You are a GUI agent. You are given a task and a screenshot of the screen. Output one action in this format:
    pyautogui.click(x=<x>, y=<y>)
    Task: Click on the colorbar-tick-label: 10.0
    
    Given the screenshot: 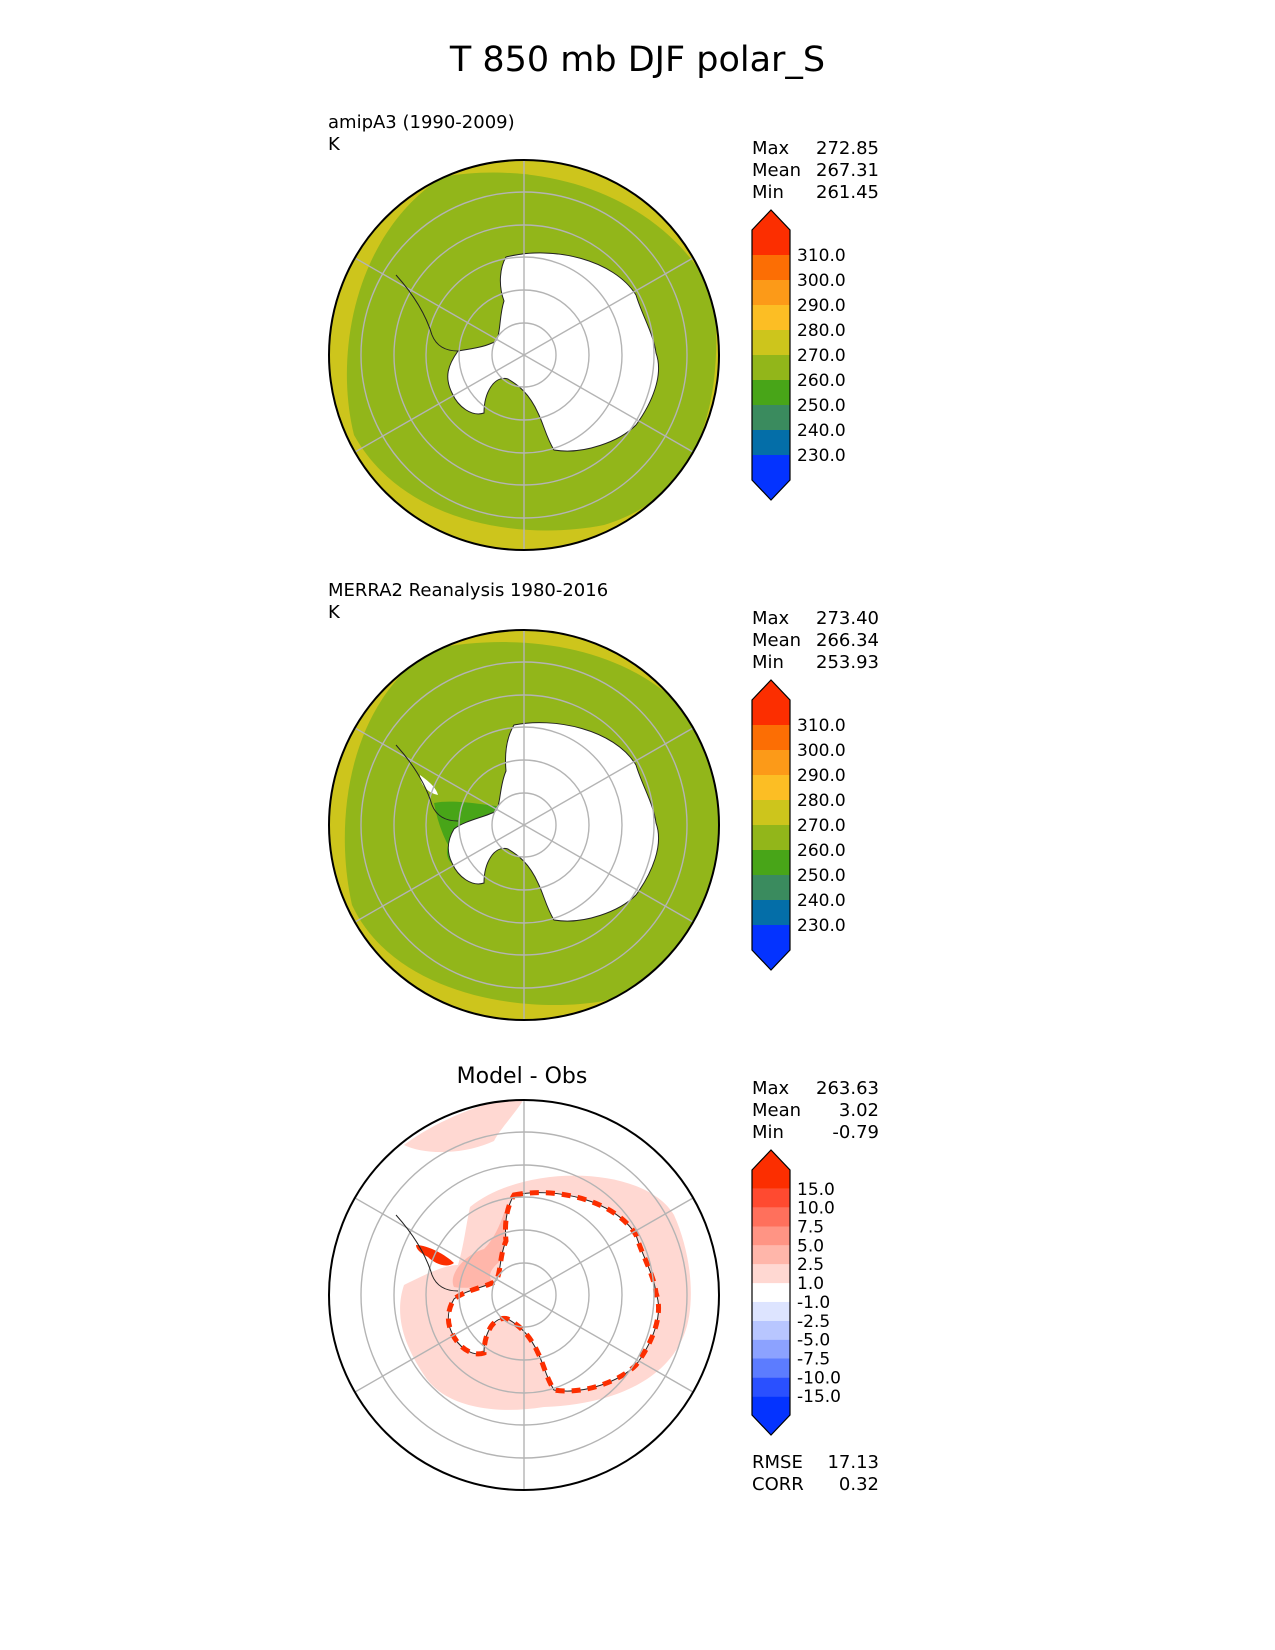 What is the action you would take?
    pyautogui.click(x=816, y=1209)
    